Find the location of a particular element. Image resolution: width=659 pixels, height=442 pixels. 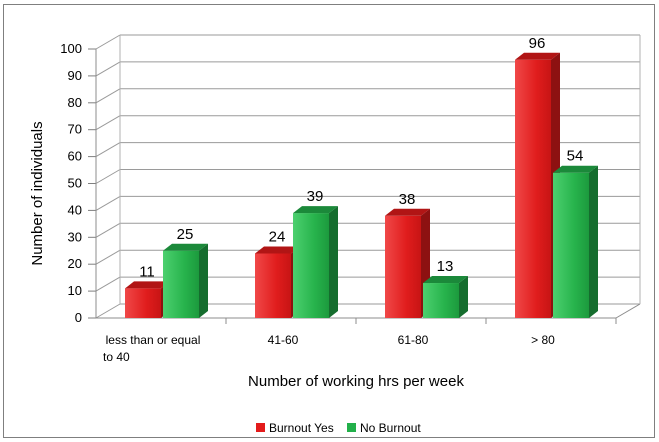

y-tick-label: 90 is located at coordinates (75, 75).